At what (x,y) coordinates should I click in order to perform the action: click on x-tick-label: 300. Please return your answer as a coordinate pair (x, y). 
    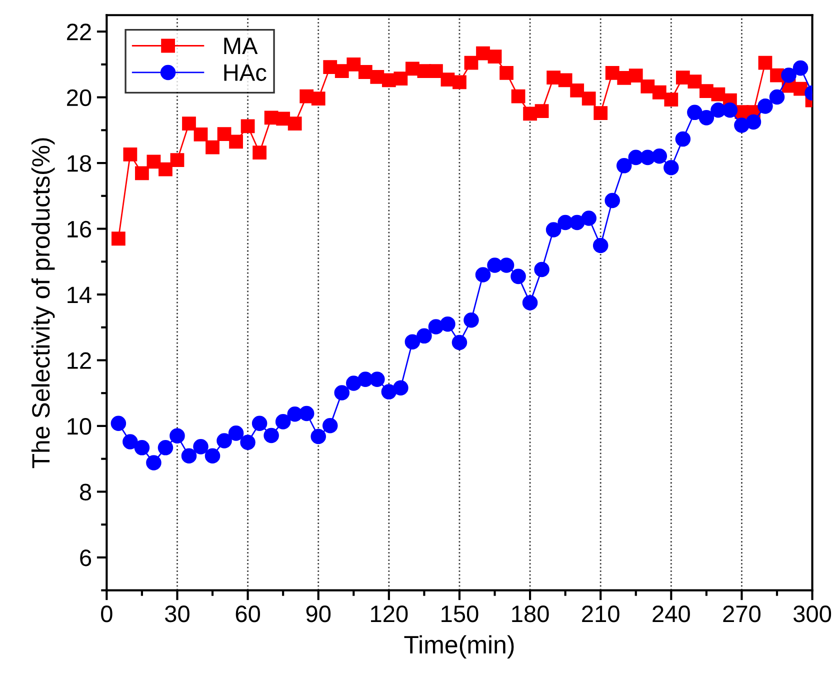
    Looking at the image, I should click on (812, 614).